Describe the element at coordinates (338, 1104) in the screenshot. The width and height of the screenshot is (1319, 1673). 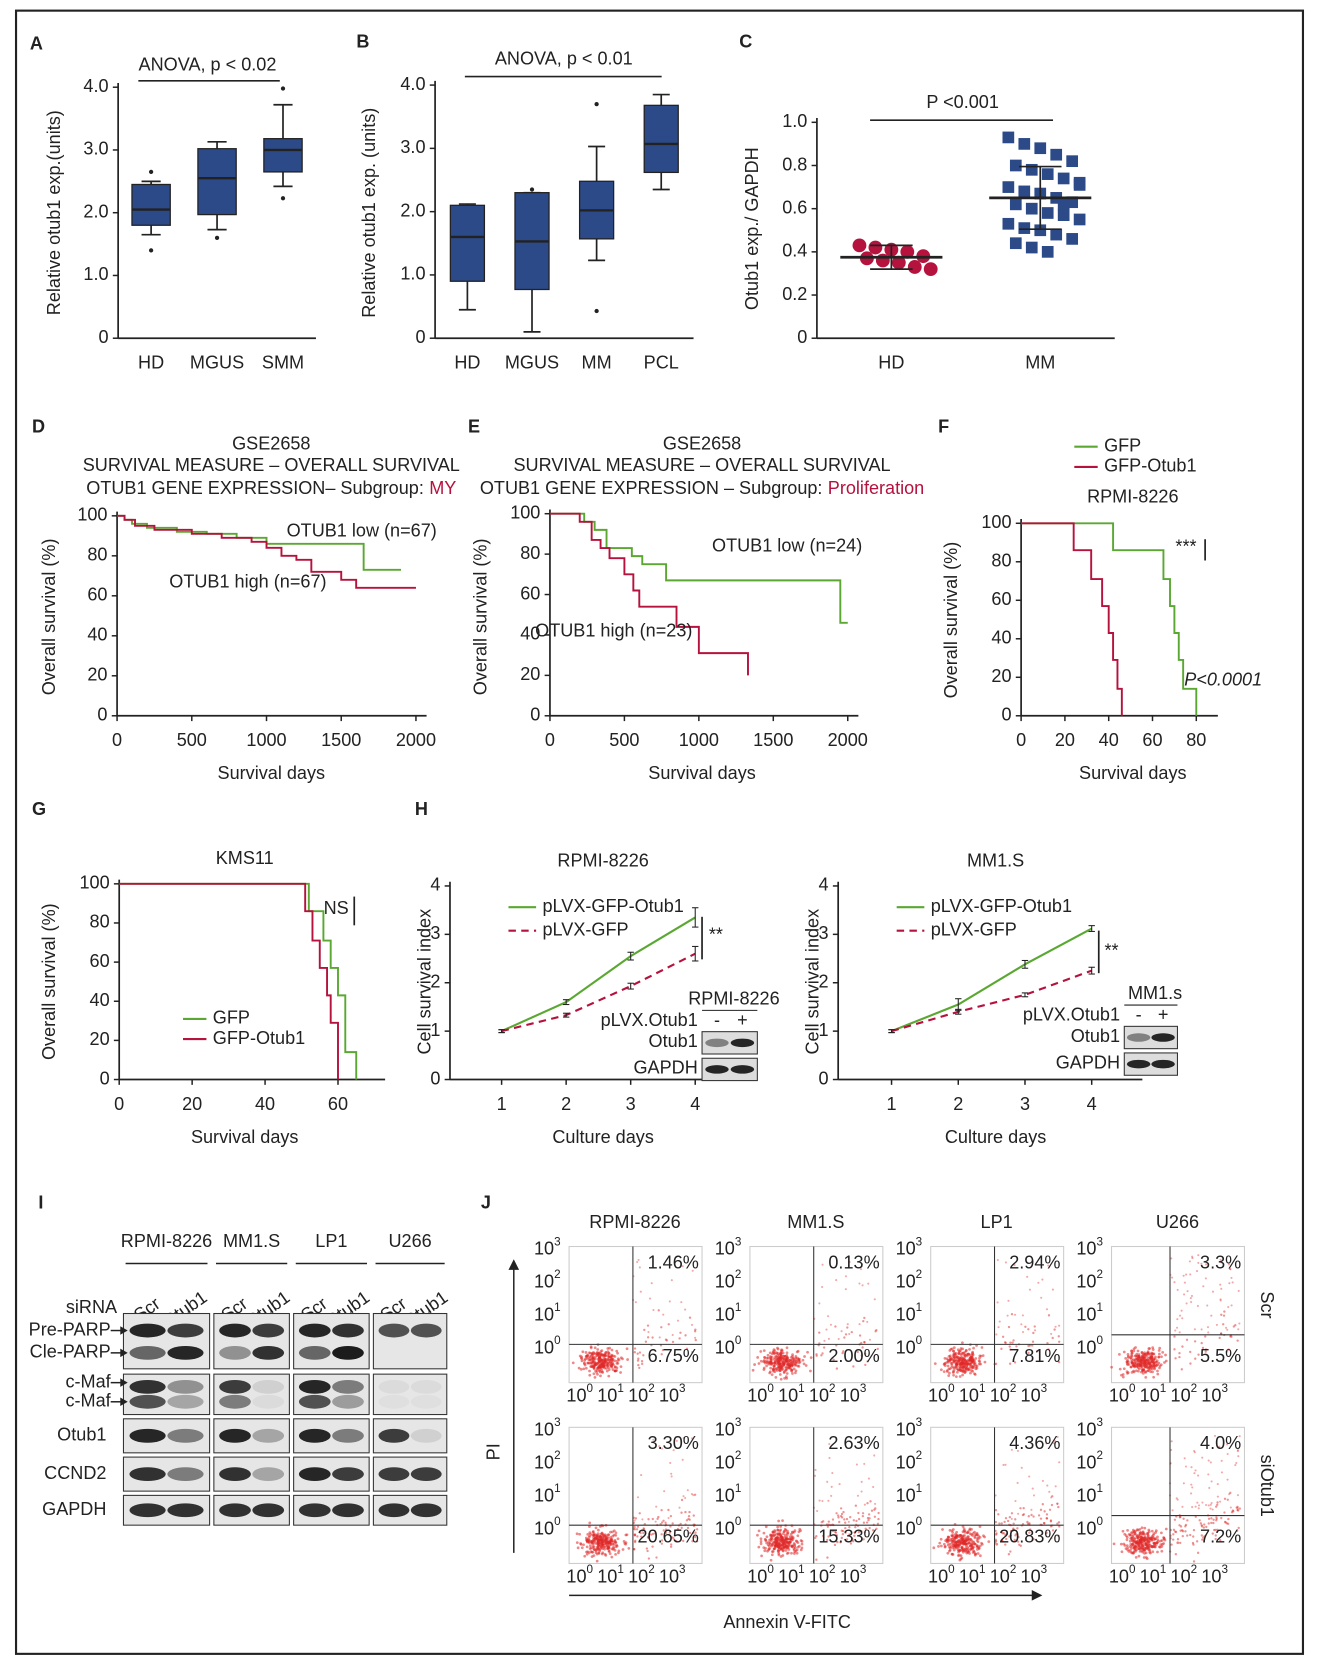
I see `x-tick-label: 60` at that location.